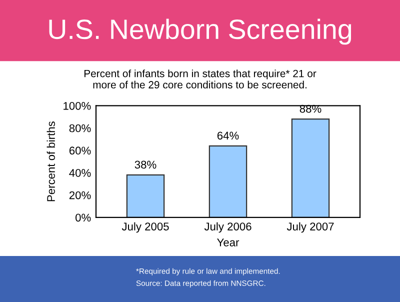 The height and width of the screenshot is (302, 400). Describe the element at coordinates (80, 128) in the screenshot. I see `y-tick-label: 80%` at that location.